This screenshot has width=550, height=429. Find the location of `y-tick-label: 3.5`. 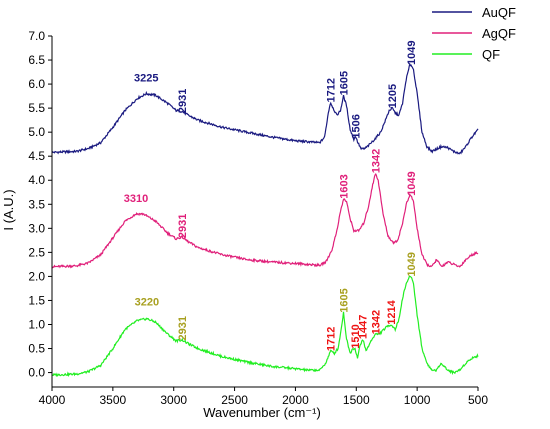

y-tick-label: 3.5 is located at coordinates (36, 204).